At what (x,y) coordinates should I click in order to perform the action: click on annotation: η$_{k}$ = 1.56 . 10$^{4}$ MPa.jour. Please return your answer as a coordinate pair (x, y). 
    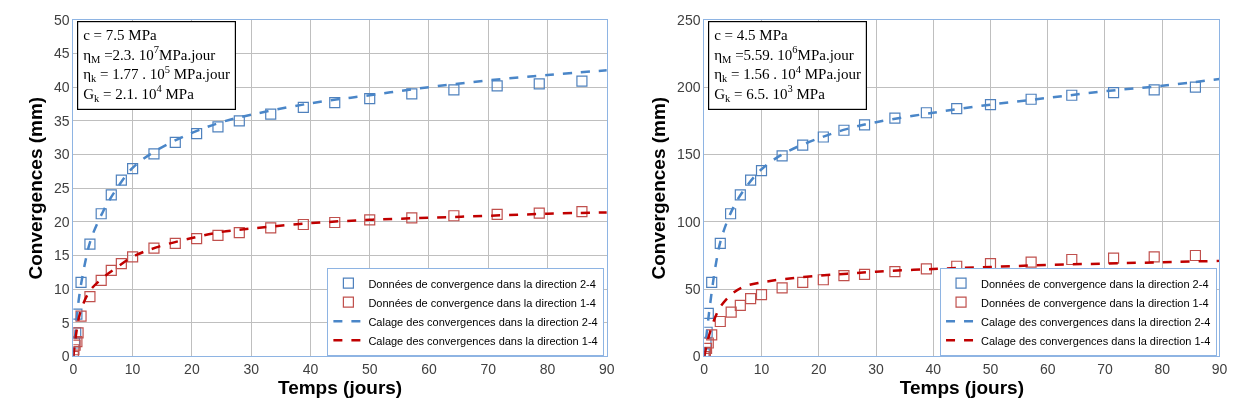
    Looking at the image, I should click on (788, 74).